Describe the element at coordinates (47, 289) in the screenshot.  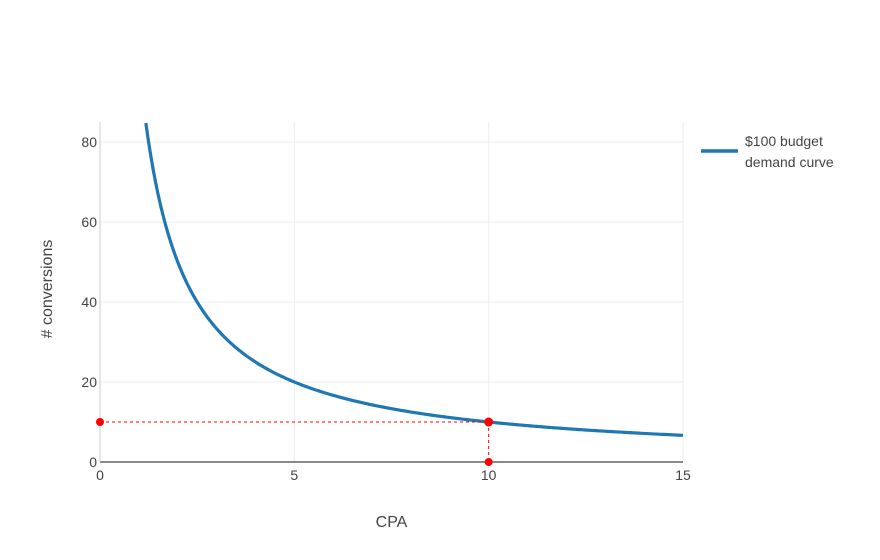
I see `y-axis-title: # conversions` at that location.